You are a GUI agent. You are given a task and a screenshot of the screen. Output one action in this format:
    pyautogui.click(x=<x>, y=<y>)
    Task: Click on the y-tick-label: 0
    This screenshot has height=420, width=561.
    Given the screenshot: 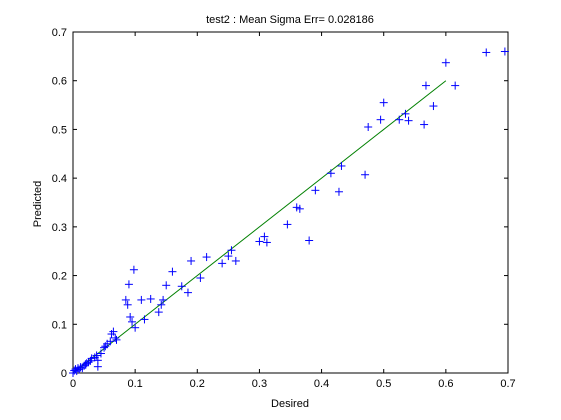 What is the action you would take?
    pyautogui.click(x=64, y=374)
    